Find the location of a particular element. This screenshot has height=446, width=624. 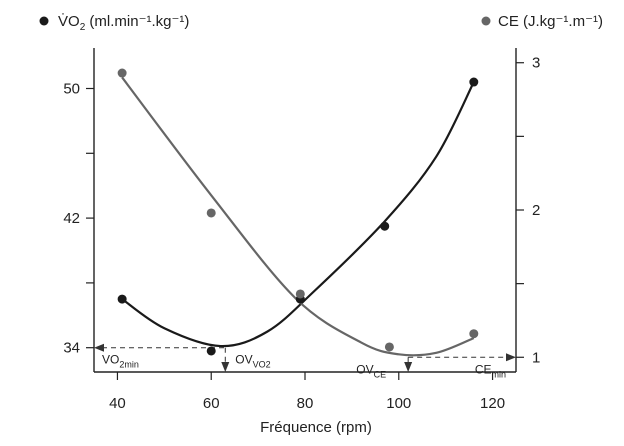

left-tick-label: 50 is located at coordinates (71, 89).